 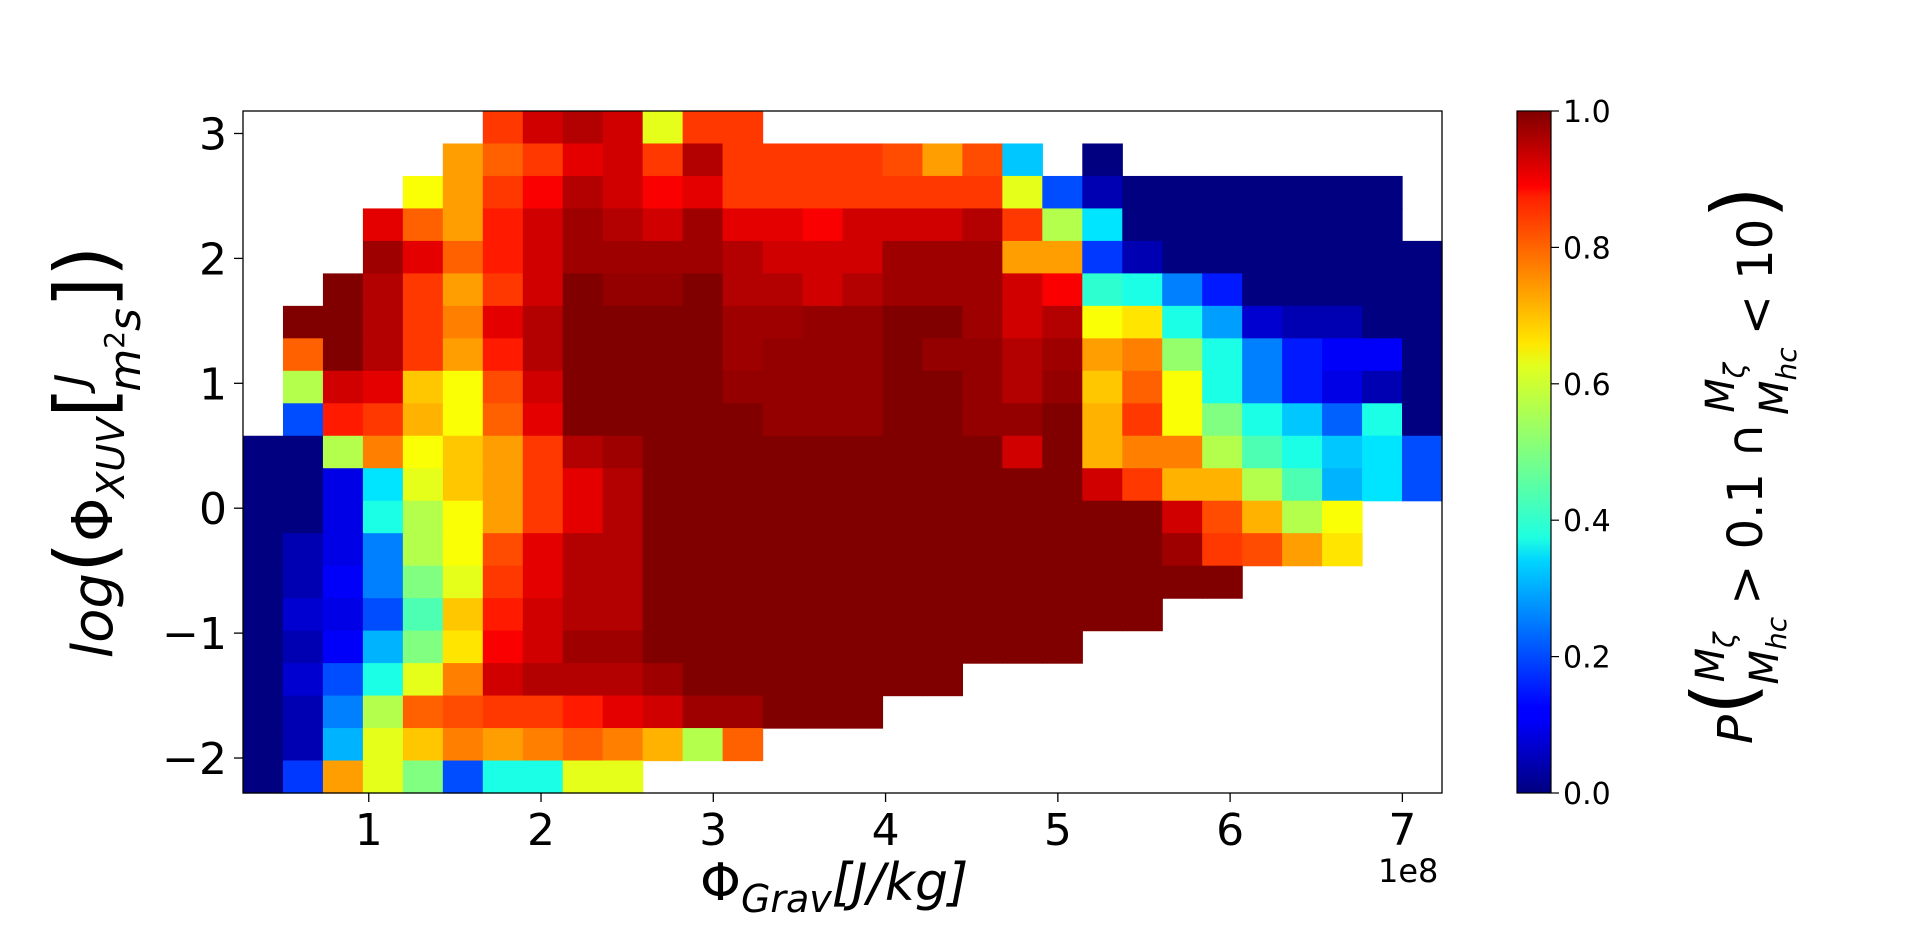 What do you see at coordinates (213, 509) in the screenshot?
I see `y-tick-label: 0` at bounding box center [213, 509].